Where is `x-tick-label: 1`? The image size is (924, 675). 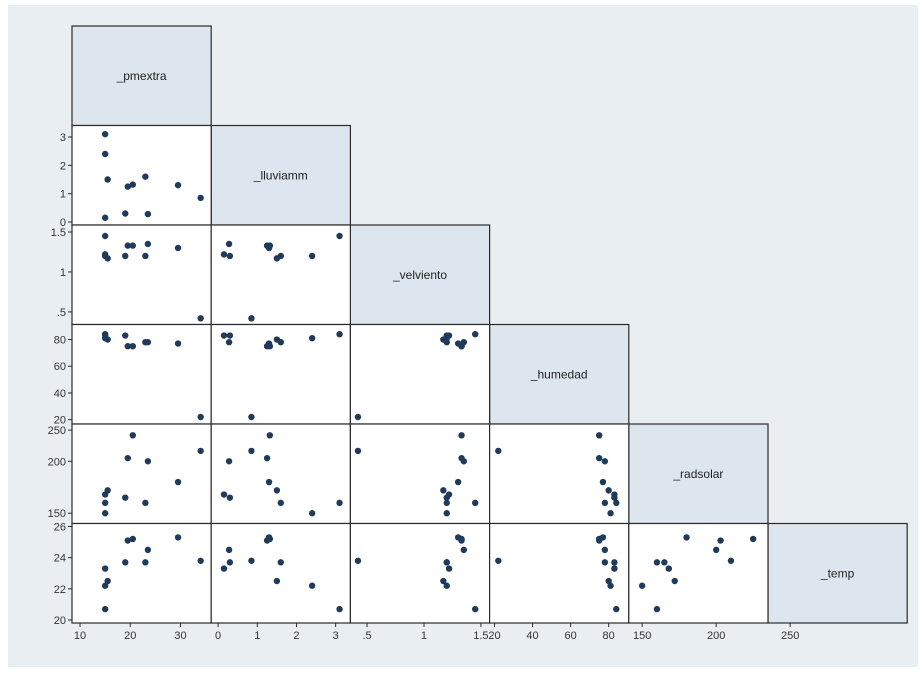 x-tick-label: 1 is located at coordinates (257, 636).